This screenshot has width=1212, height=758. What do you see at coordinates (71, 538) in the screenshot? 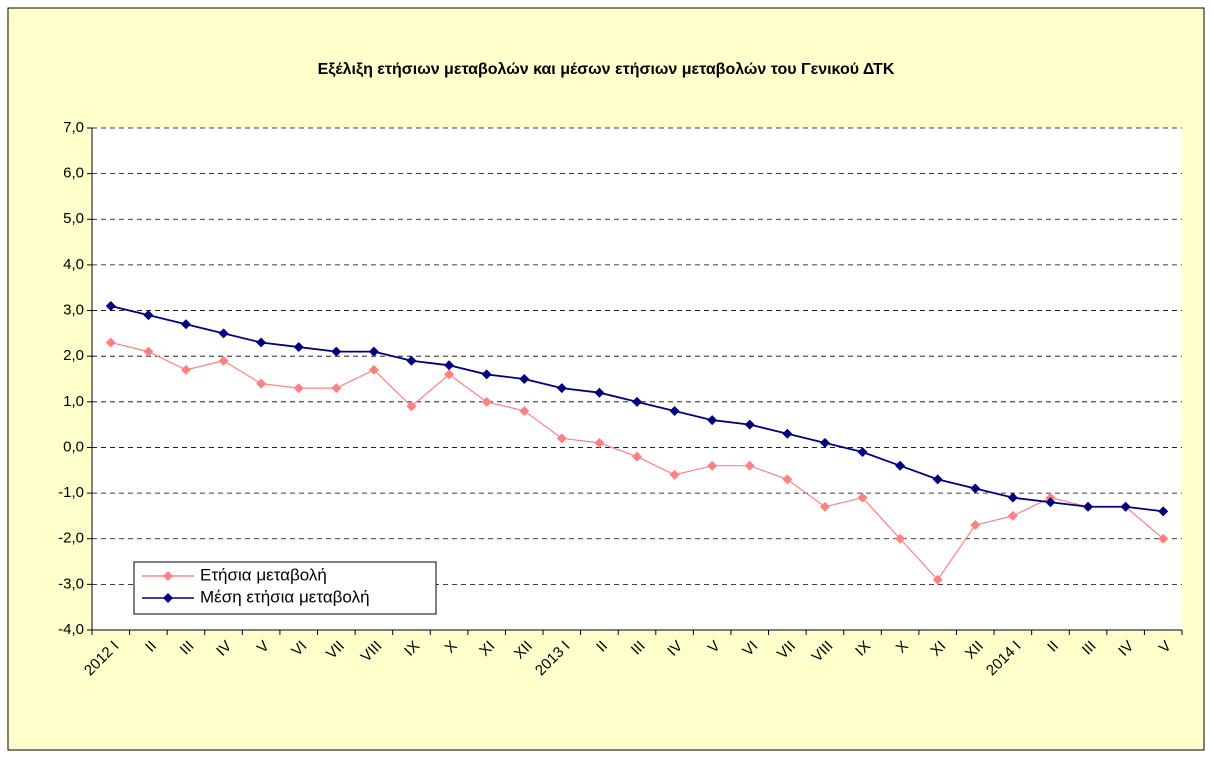
I see `y-tick-label: -2,0` at bounding box center [71, 538].